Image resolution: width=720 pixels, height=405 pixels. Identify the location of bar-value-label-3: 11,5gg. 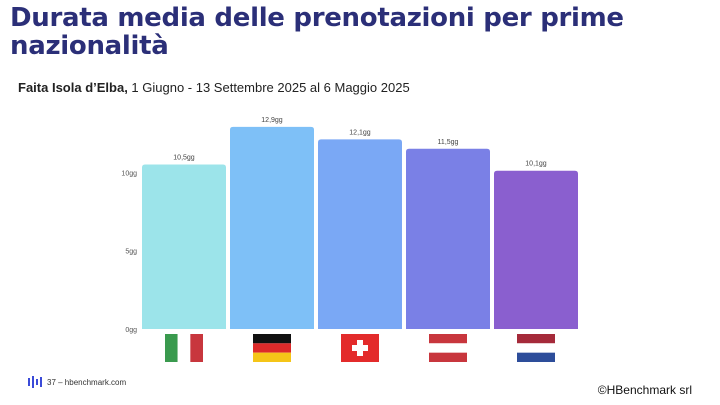
(448, 142).